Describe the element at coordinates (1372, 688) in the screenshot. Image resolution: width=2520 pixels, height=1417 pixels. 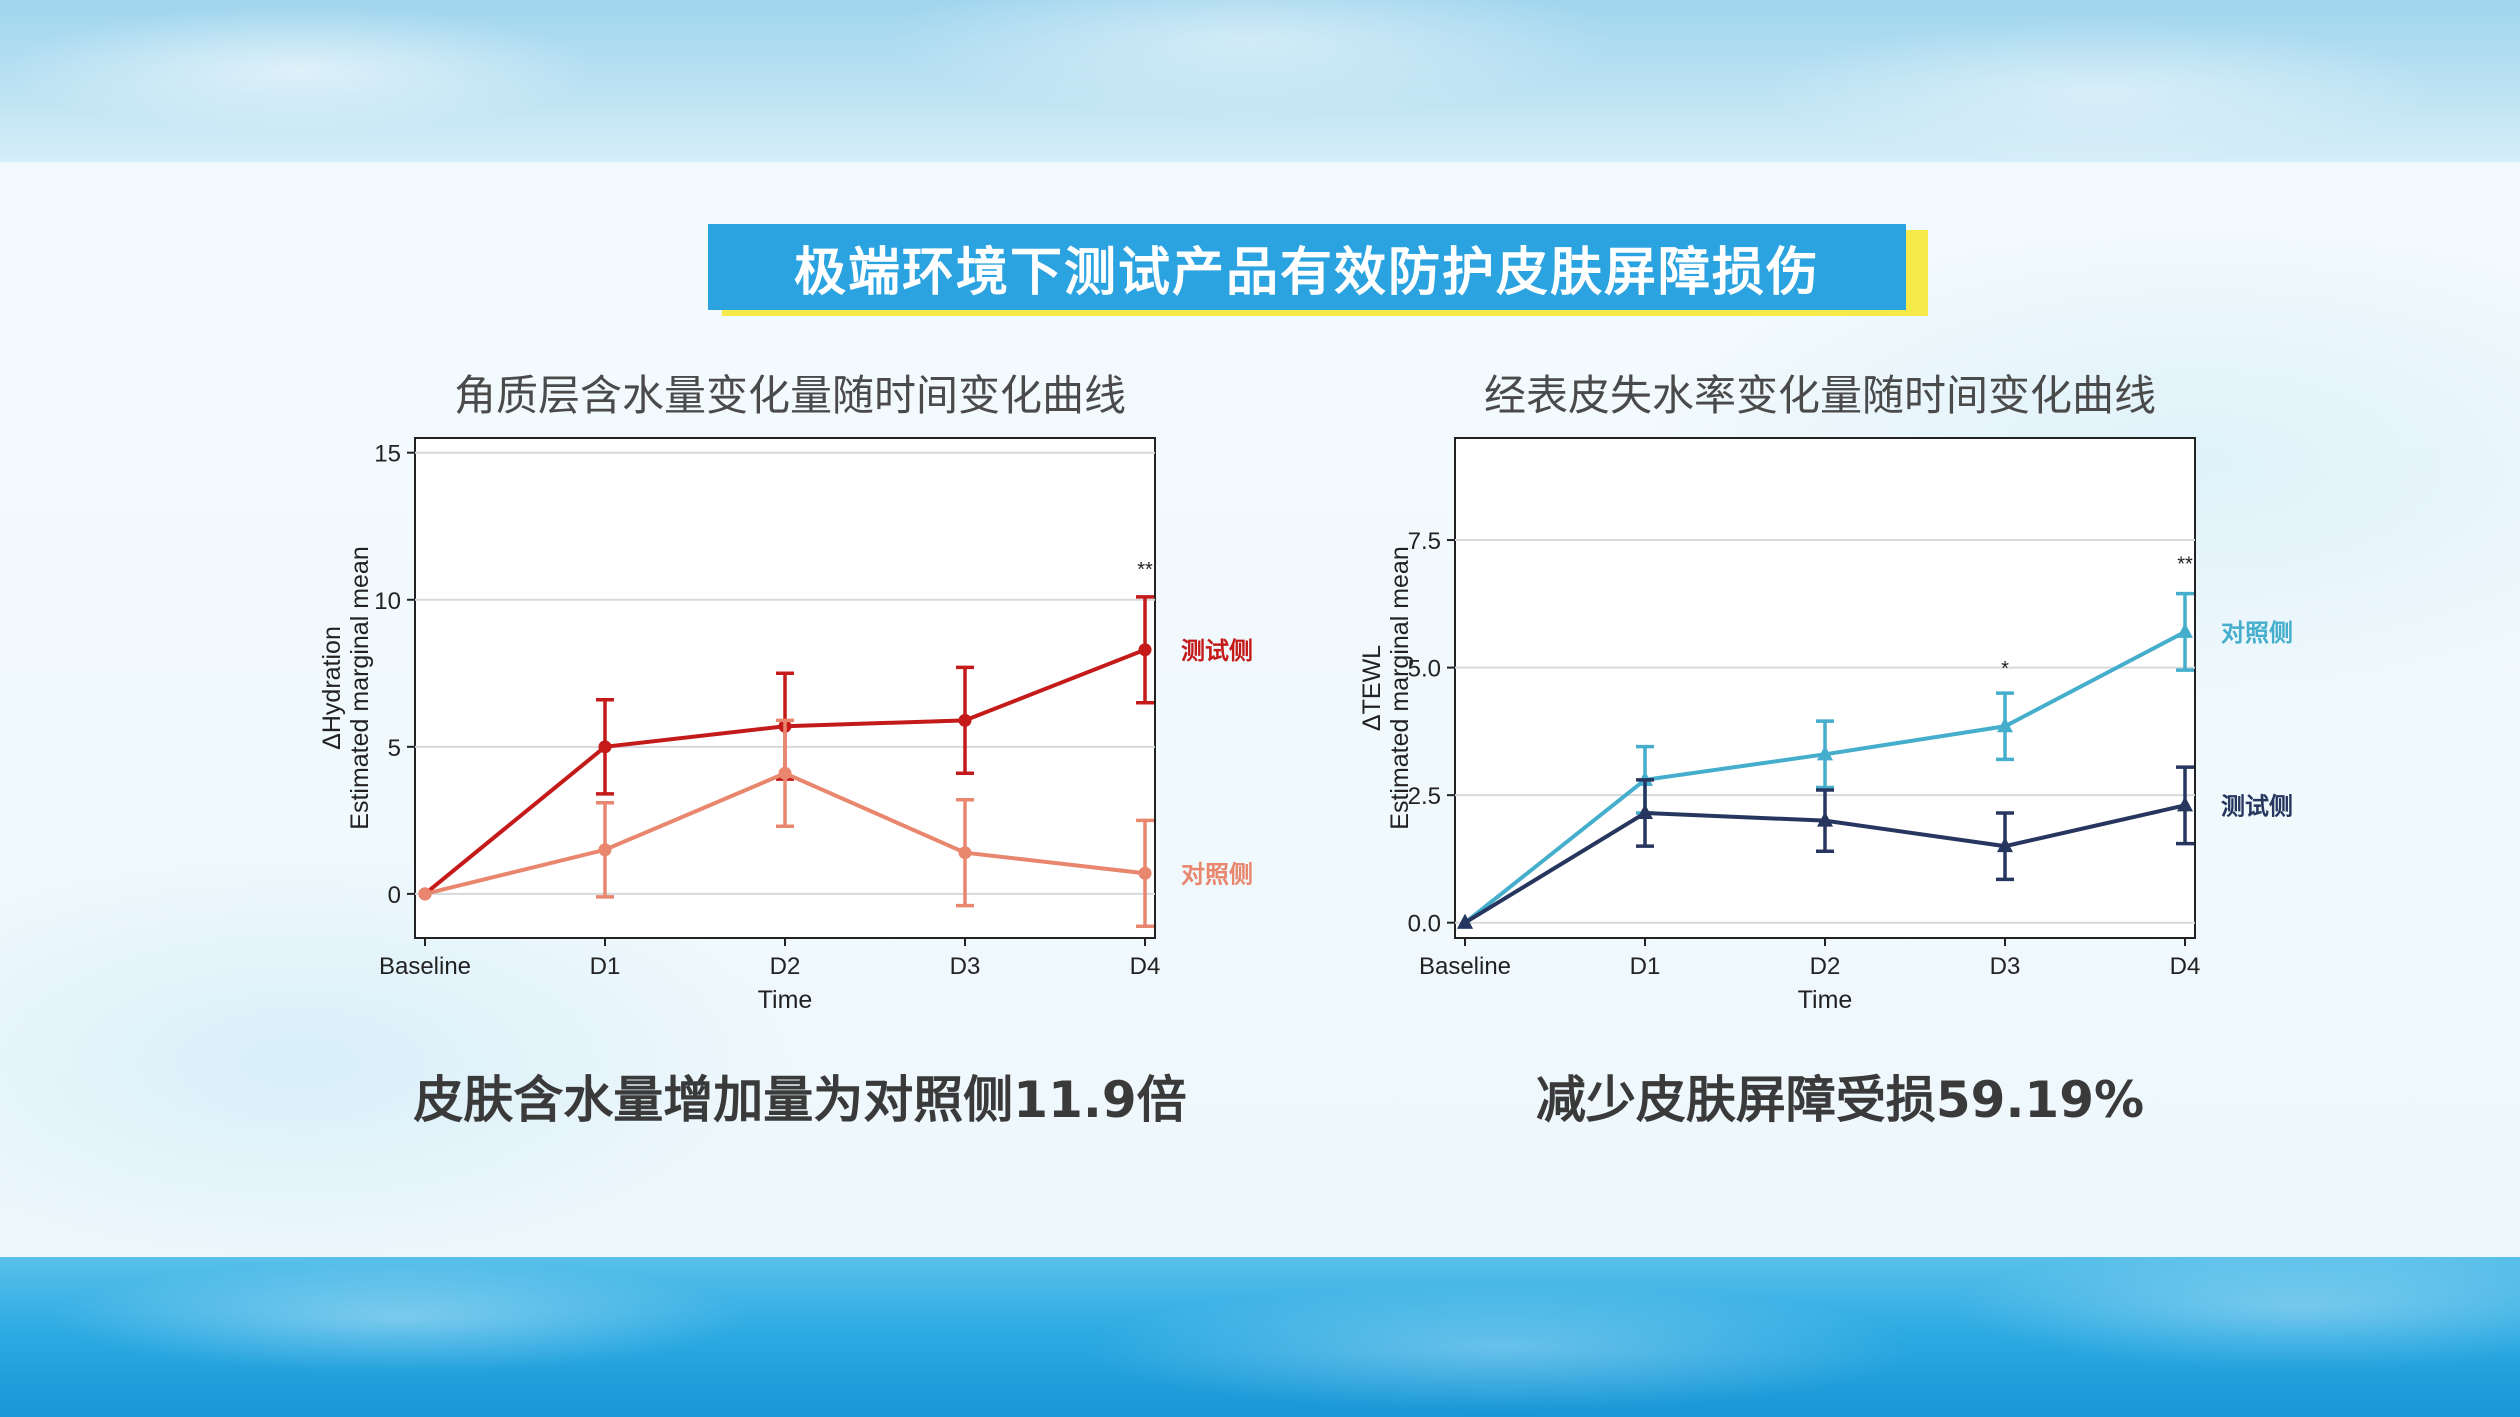
I see `y-axis-title: ΔTEWL` at that location.